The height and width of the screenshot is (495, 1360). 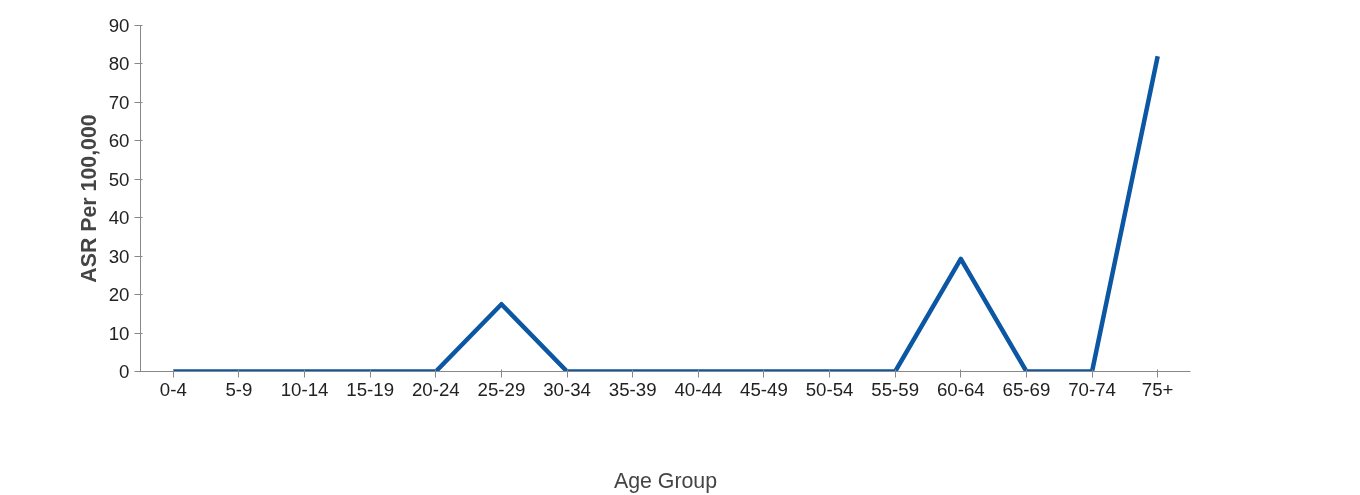 What do you see at coordinates (698, 389) in the screenshot?
I see `x-tick-label: 40-44` at bounding box center [698, 389].